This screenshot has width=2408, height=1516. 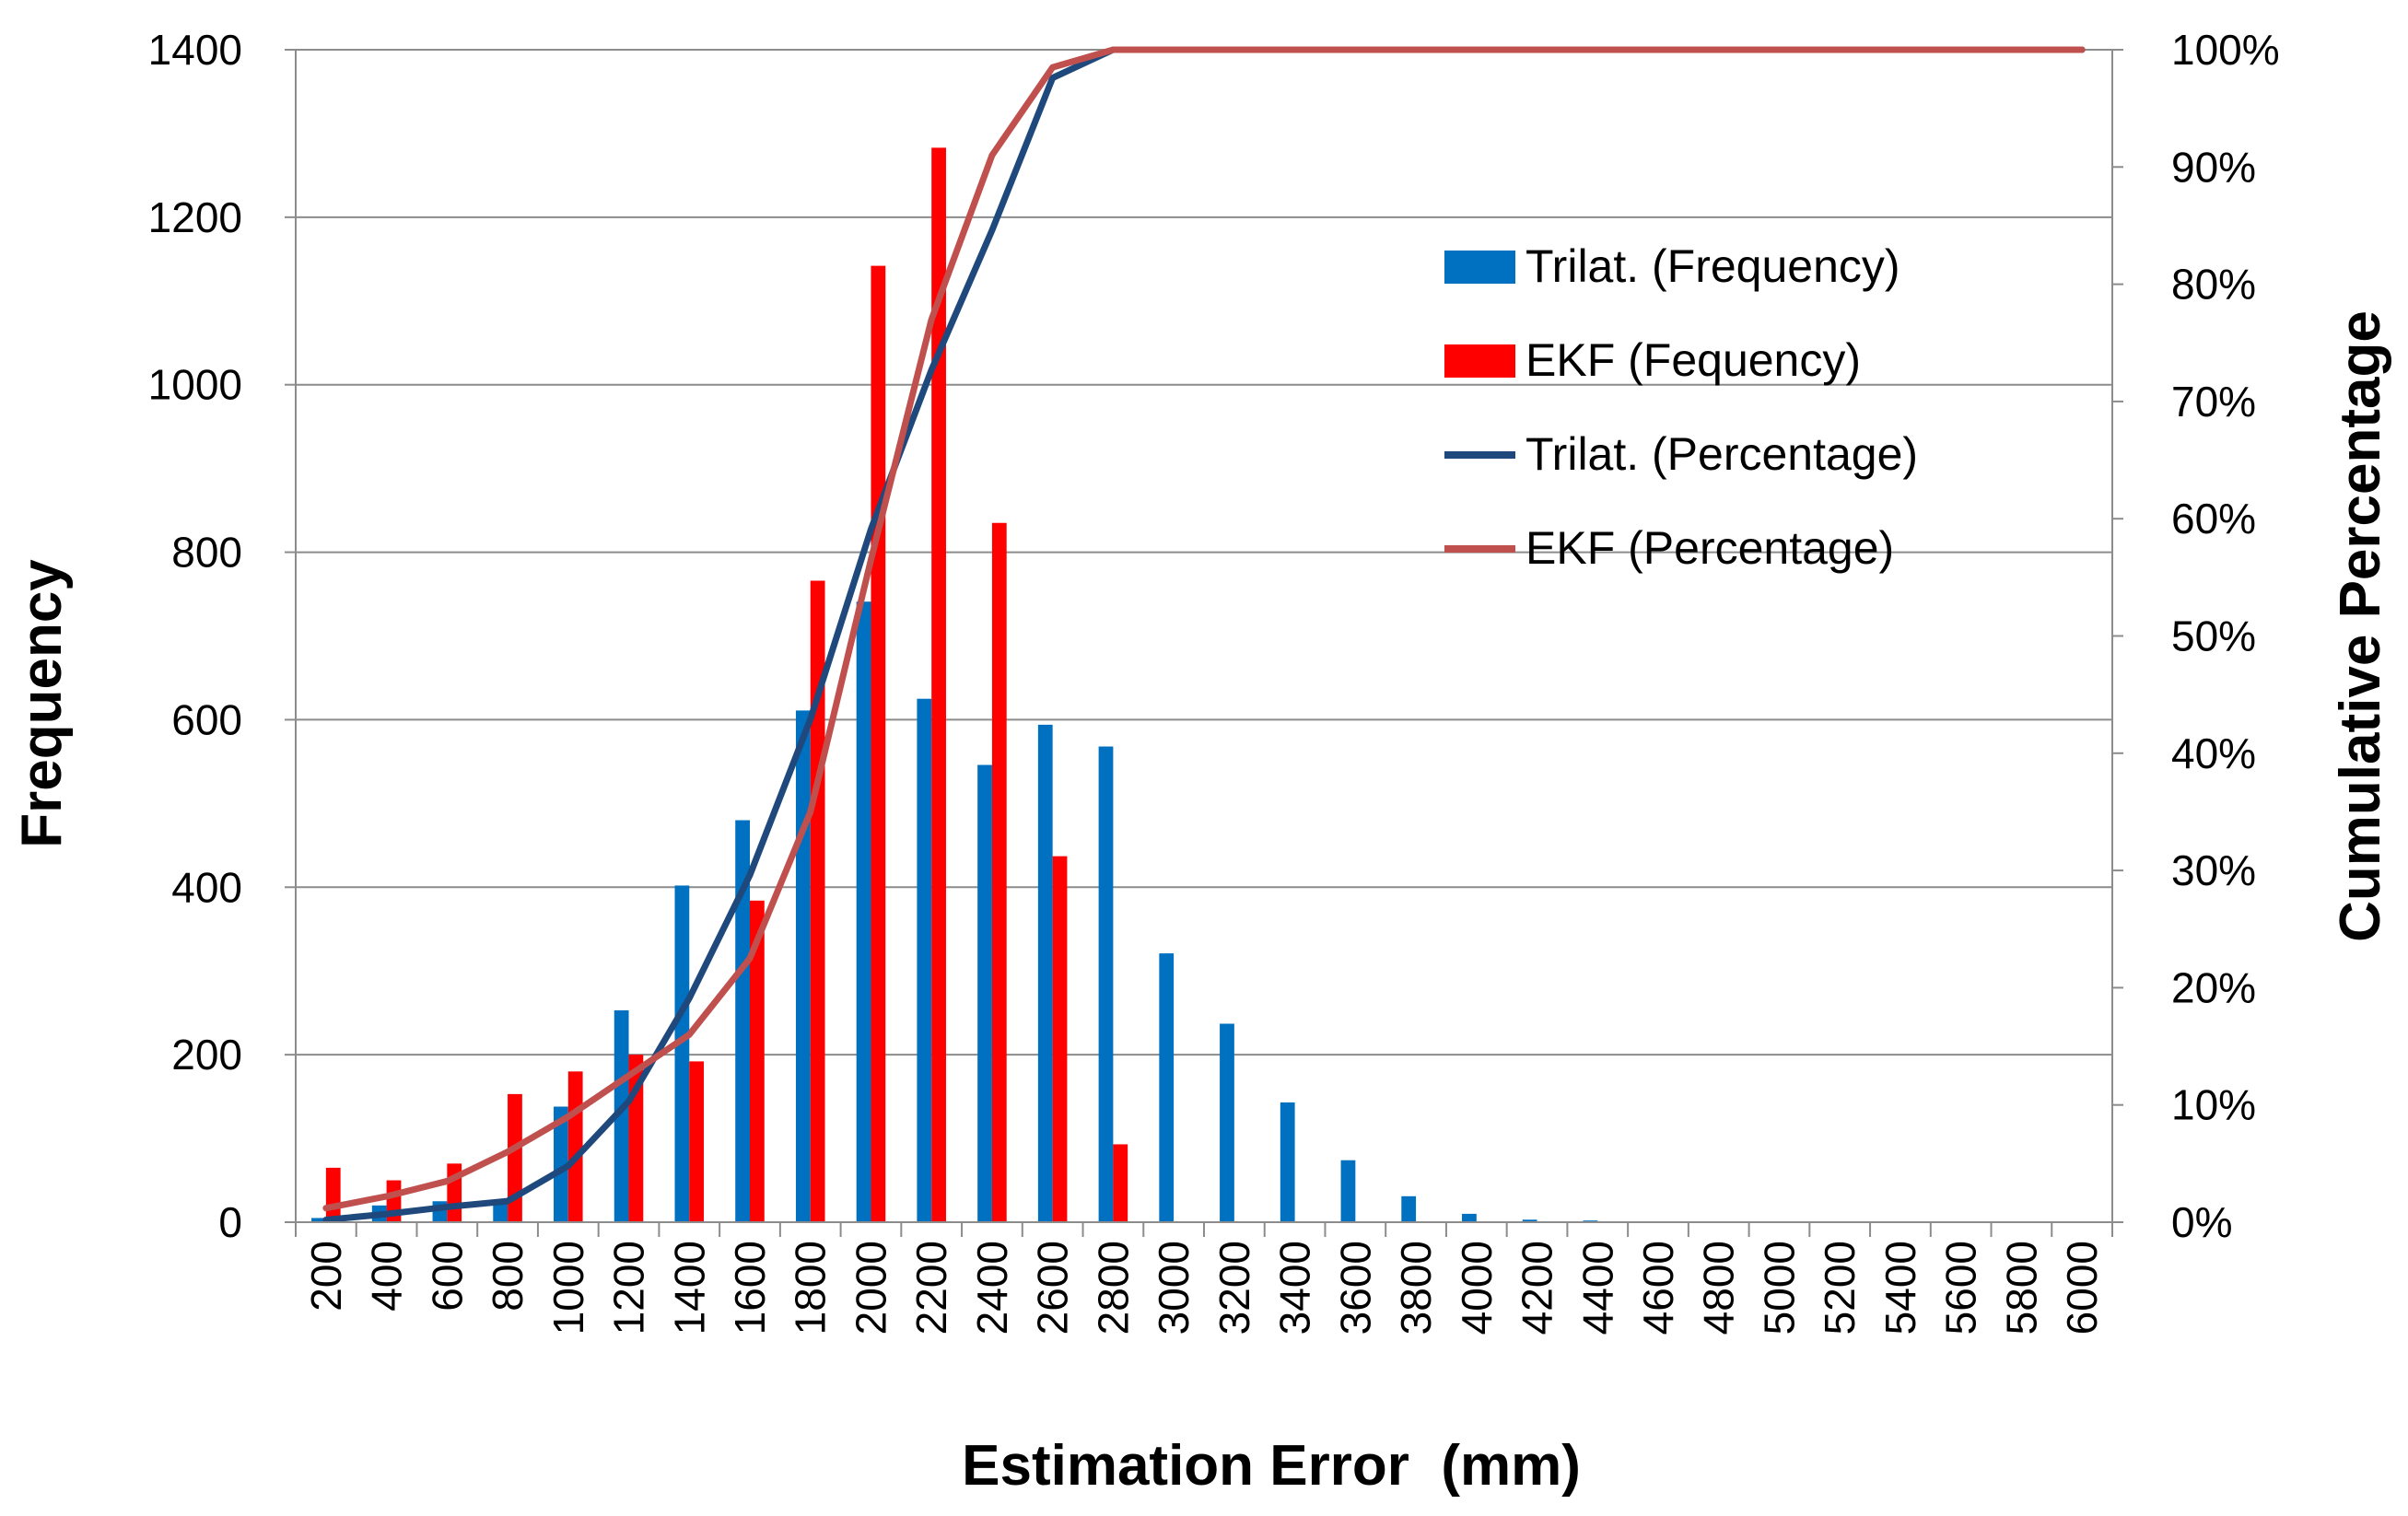 I want to click on x-tick-label-3000: 3000, so click(x=1174, y=1288).